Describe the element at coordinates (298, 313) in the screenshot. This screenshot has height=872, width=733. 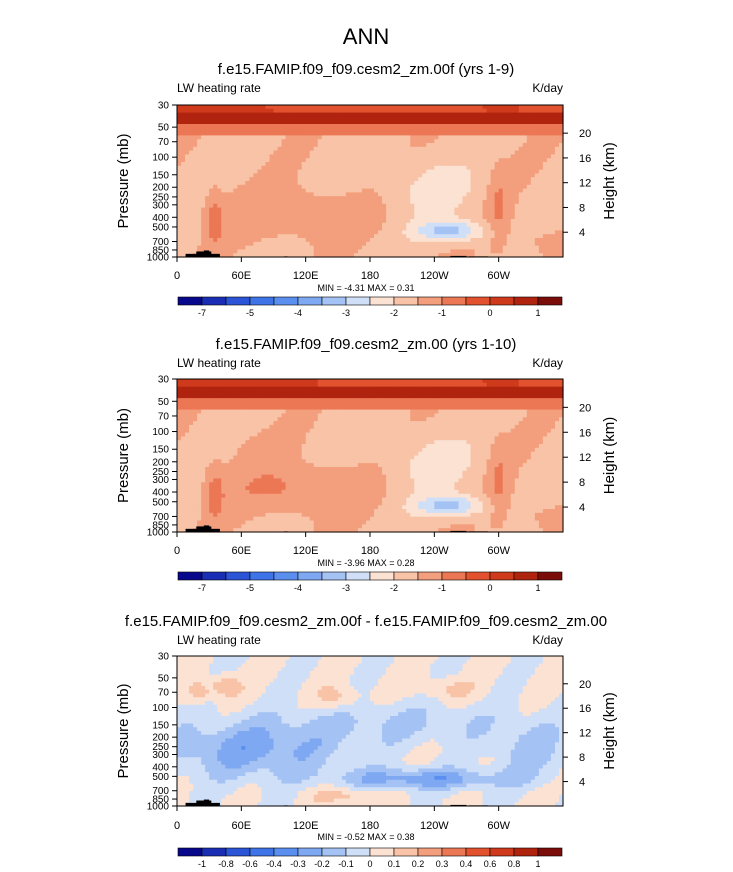
I see `colorbar-label: -4` at that location.